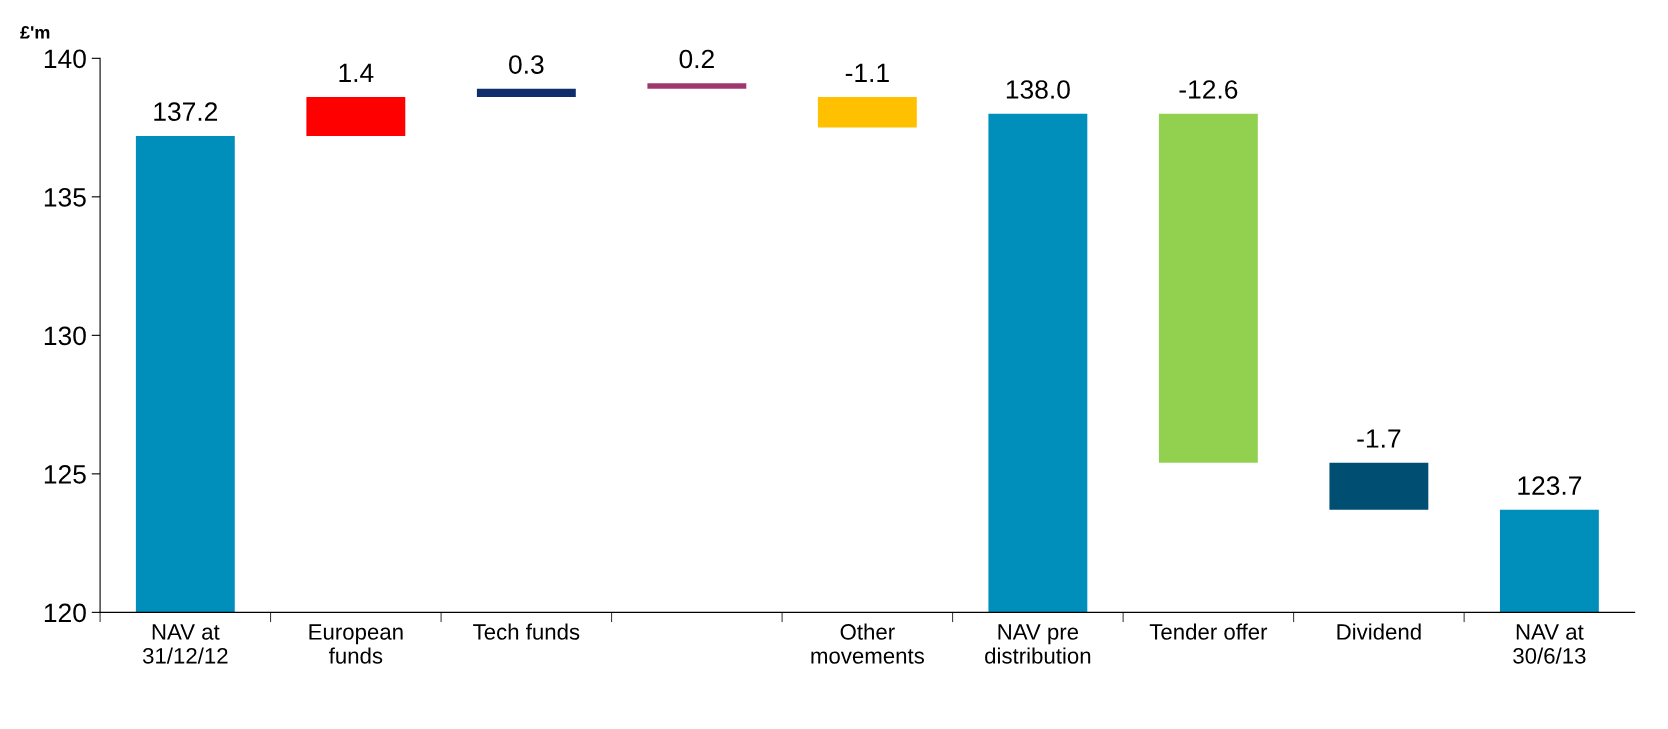  What do you see at coordinates (1208, 89) in the screenshot?
I see `data-label: -12.6` at bounding box center [1208, 89].